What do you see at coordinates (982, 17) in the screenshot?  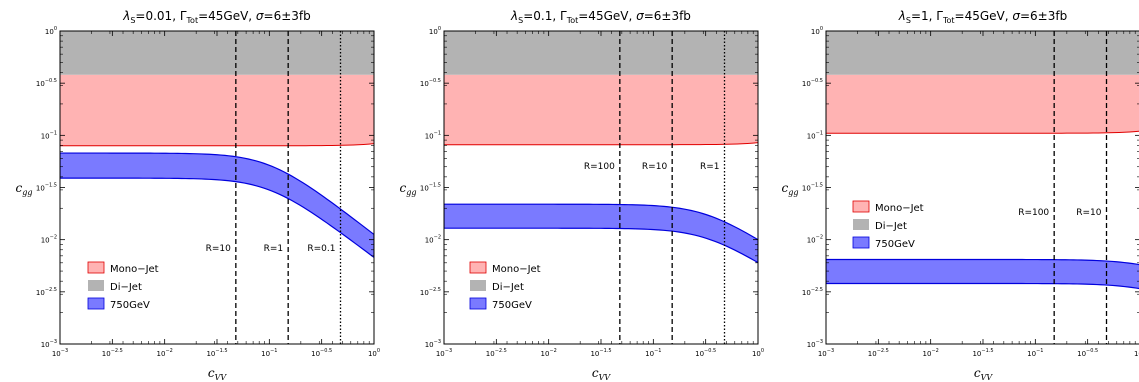 I see `chart-title: λS=1, ΓTot=45GeV, σ=6±3fb` at bounding box center [982, 17].